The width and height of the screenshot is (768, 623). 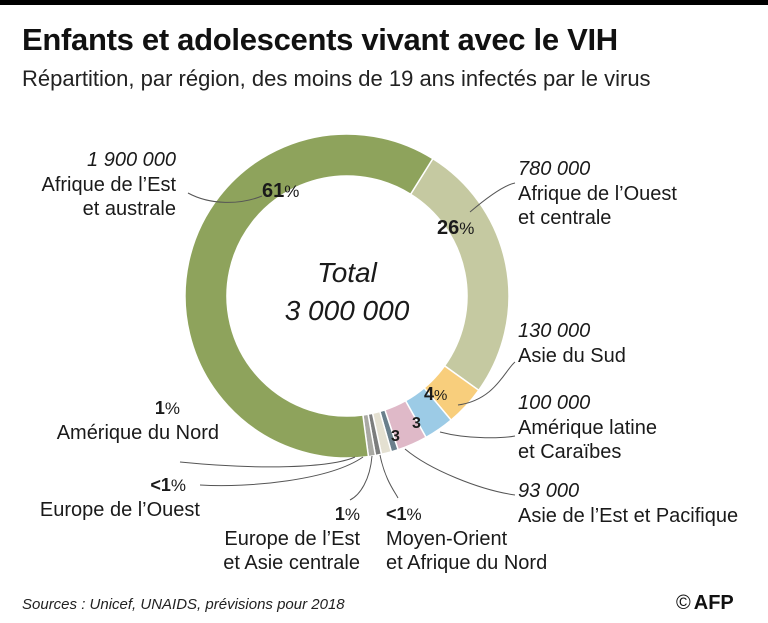 What do you see at coordinates (455, 228) in the screenshot?
I see `pct-label-0: 26%` at bounding box center [455, 228].